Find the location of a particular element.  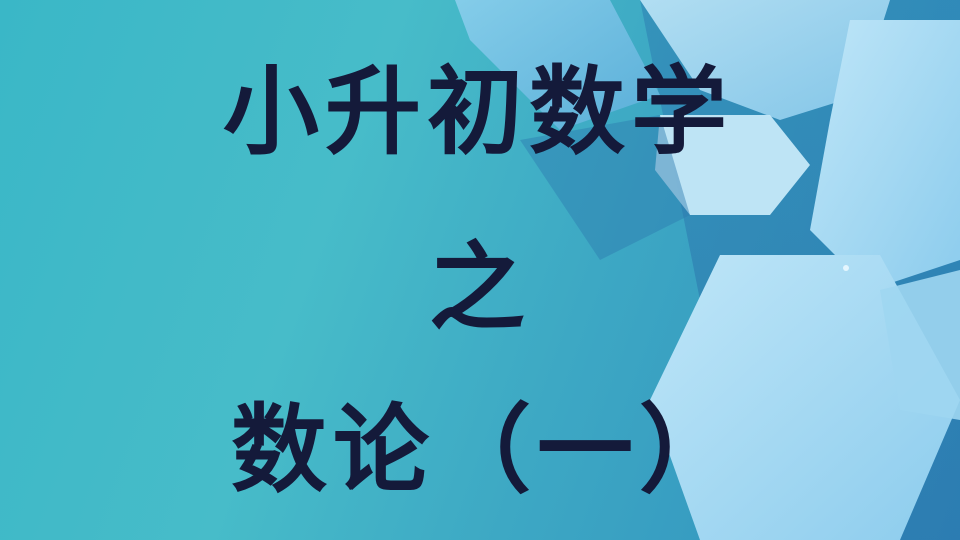

title-line-3: 数论（一） is located at coordinates (486, 449).